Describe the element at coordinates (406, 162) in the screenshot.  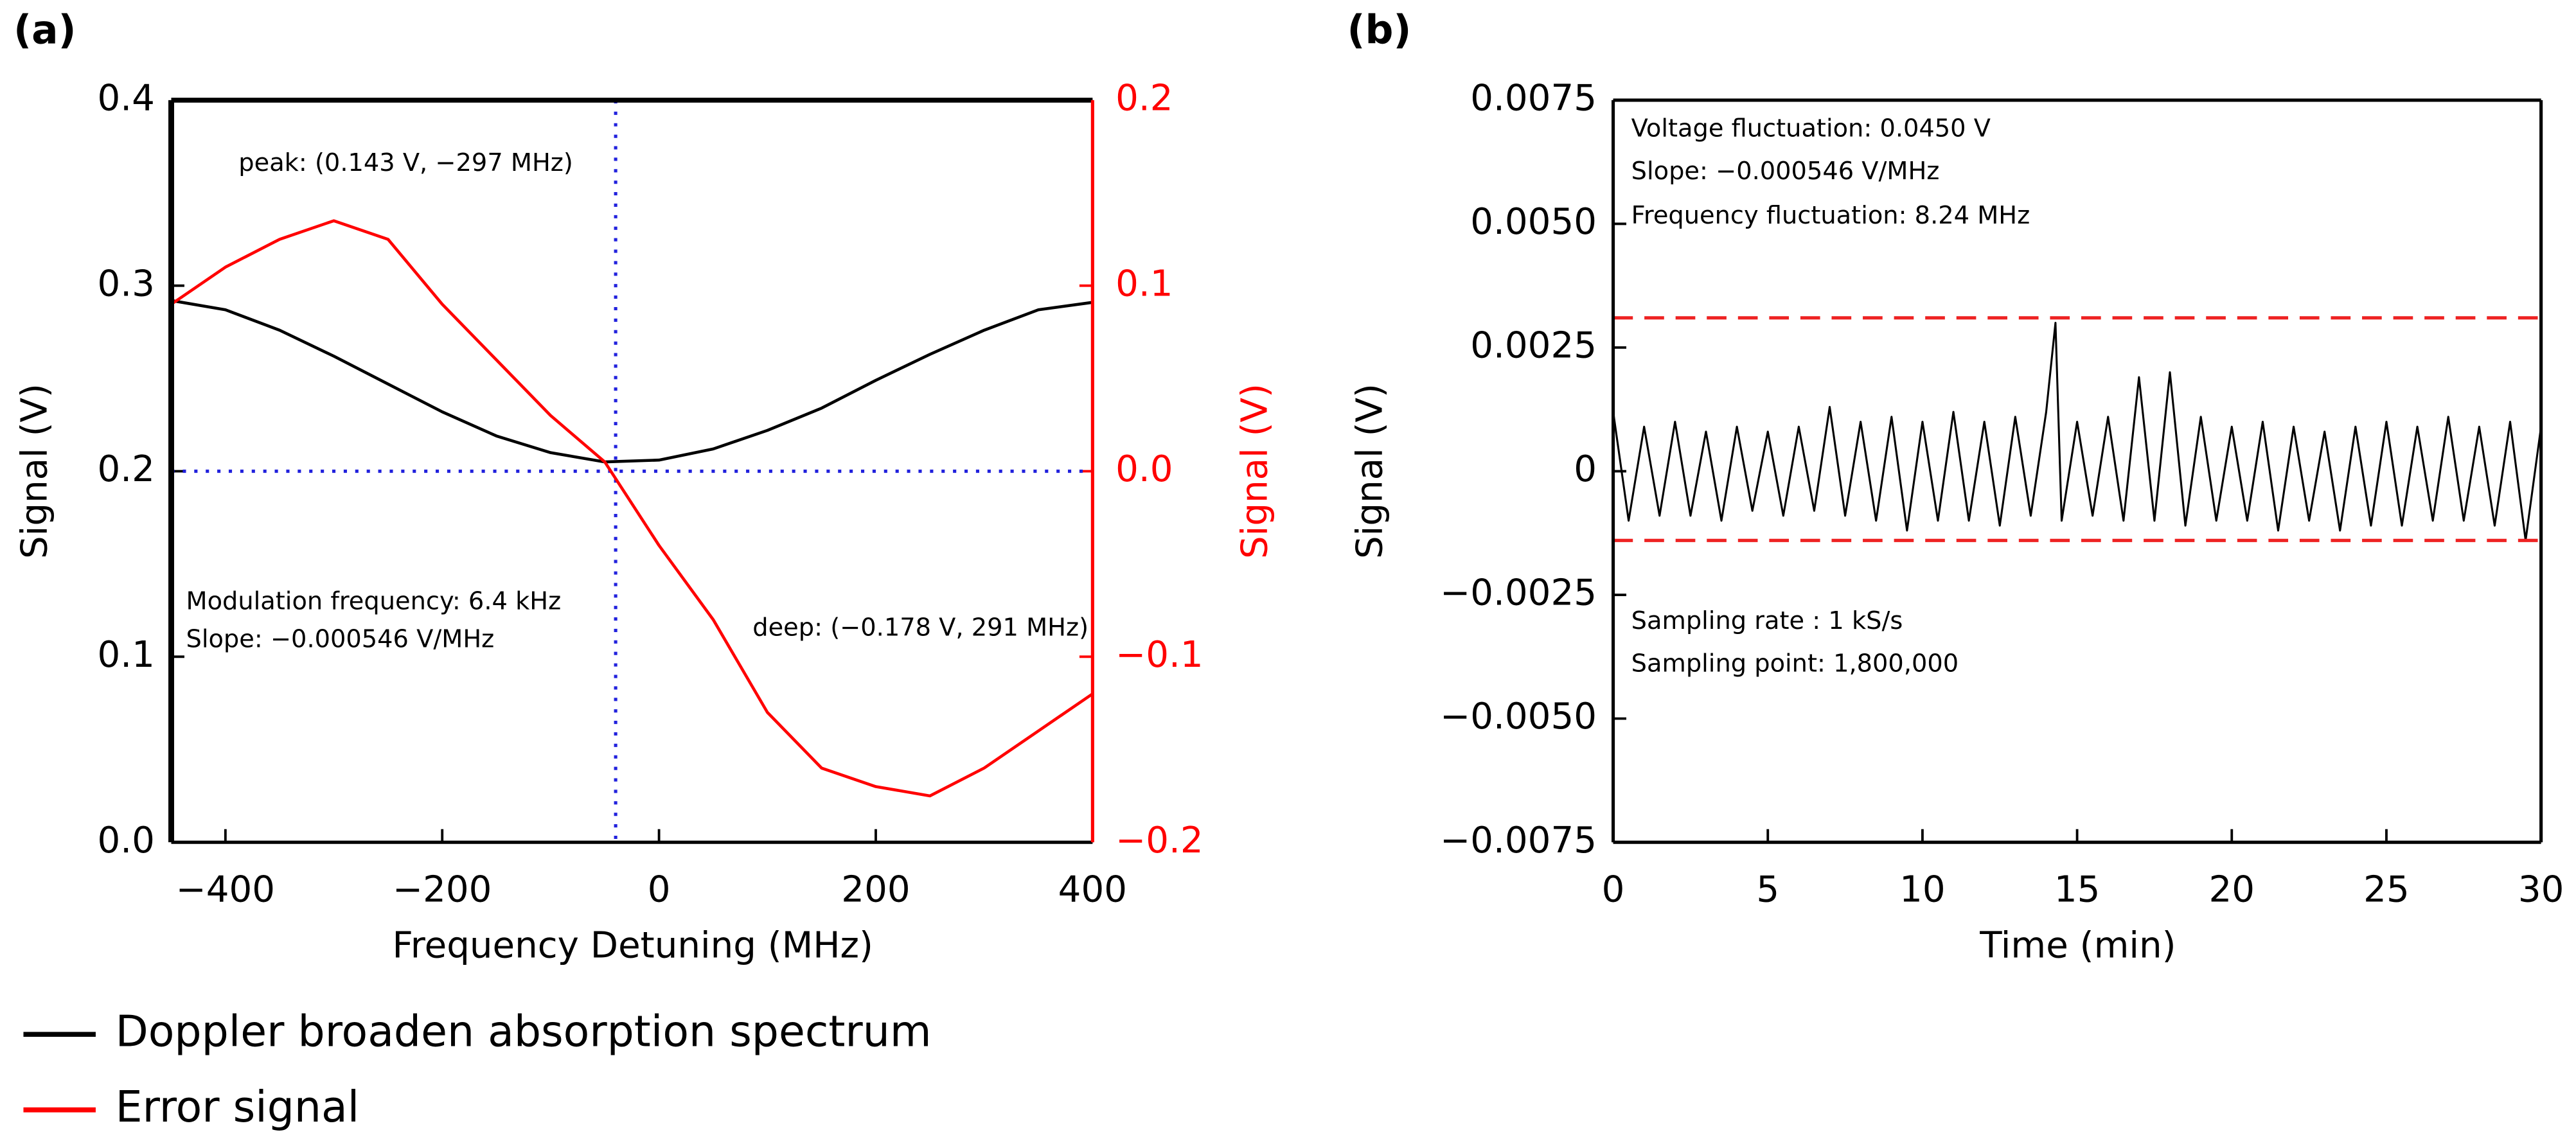
I see `annotation: peak: (0.143 V, −297 MHz)` at that location.